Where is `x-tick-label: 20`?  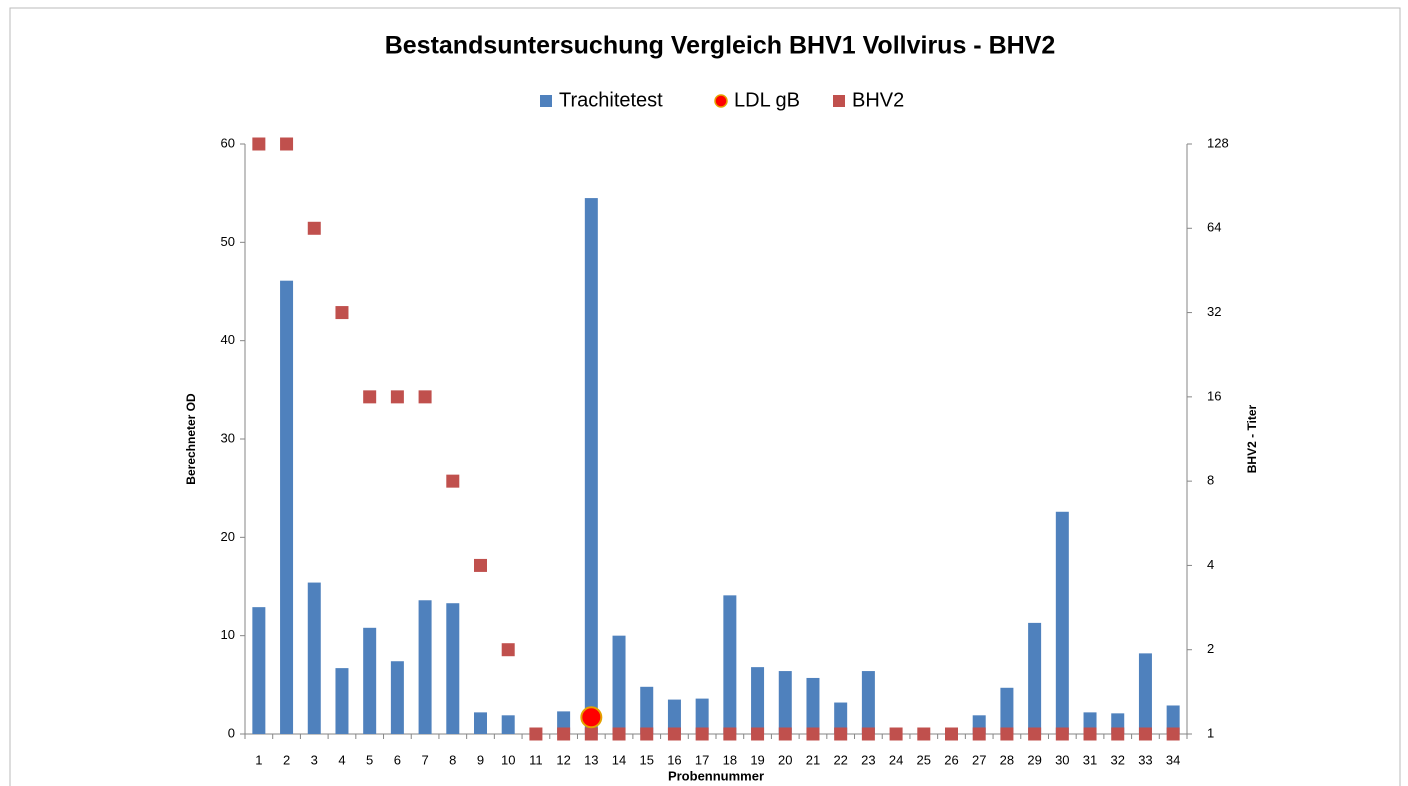 x-tick-label: 20 is located at coordinates (785, 759).